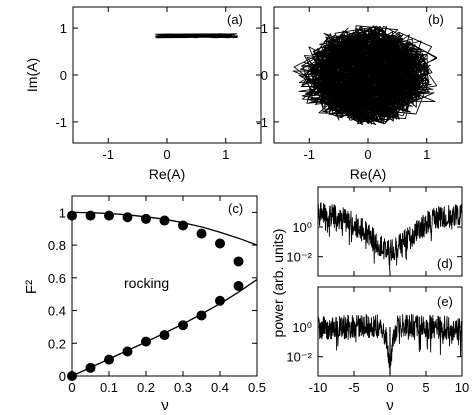 This screenshot has width=473, height=415. What do you see at coordinates (235, 19) in the screenshot?
I see `panel-a-label: (a)` at bounding box center [235, 19].